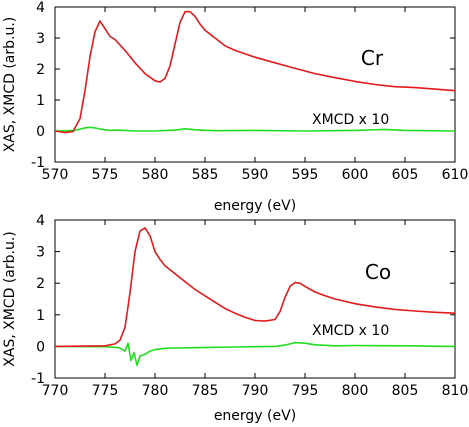 The width and height of the screenshot is (469, 427). I want to click on x-tick-label: 580, so click(155, 175).